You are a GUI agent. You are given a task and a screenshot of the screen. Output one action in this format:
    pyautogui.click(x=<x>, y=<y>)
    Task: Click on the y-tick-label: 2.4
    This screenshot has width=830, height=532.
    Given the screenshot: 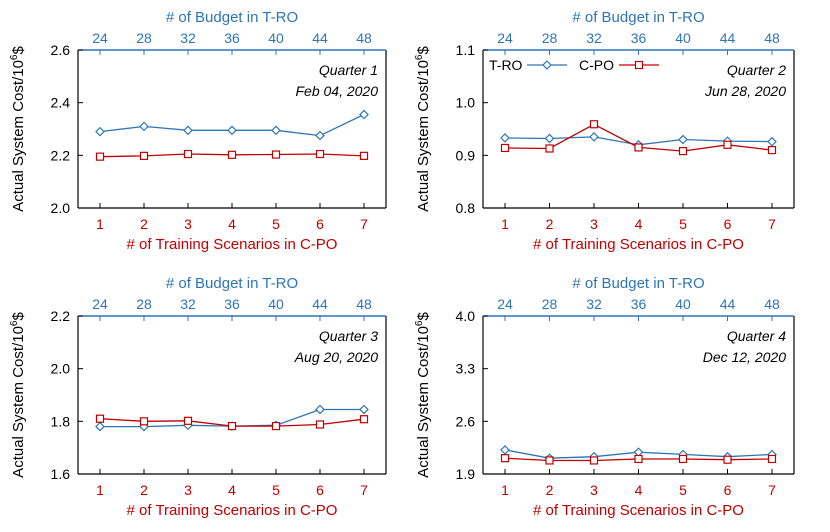 What is the action you would take?
    pyautogui.click(x=61, y=103)
    